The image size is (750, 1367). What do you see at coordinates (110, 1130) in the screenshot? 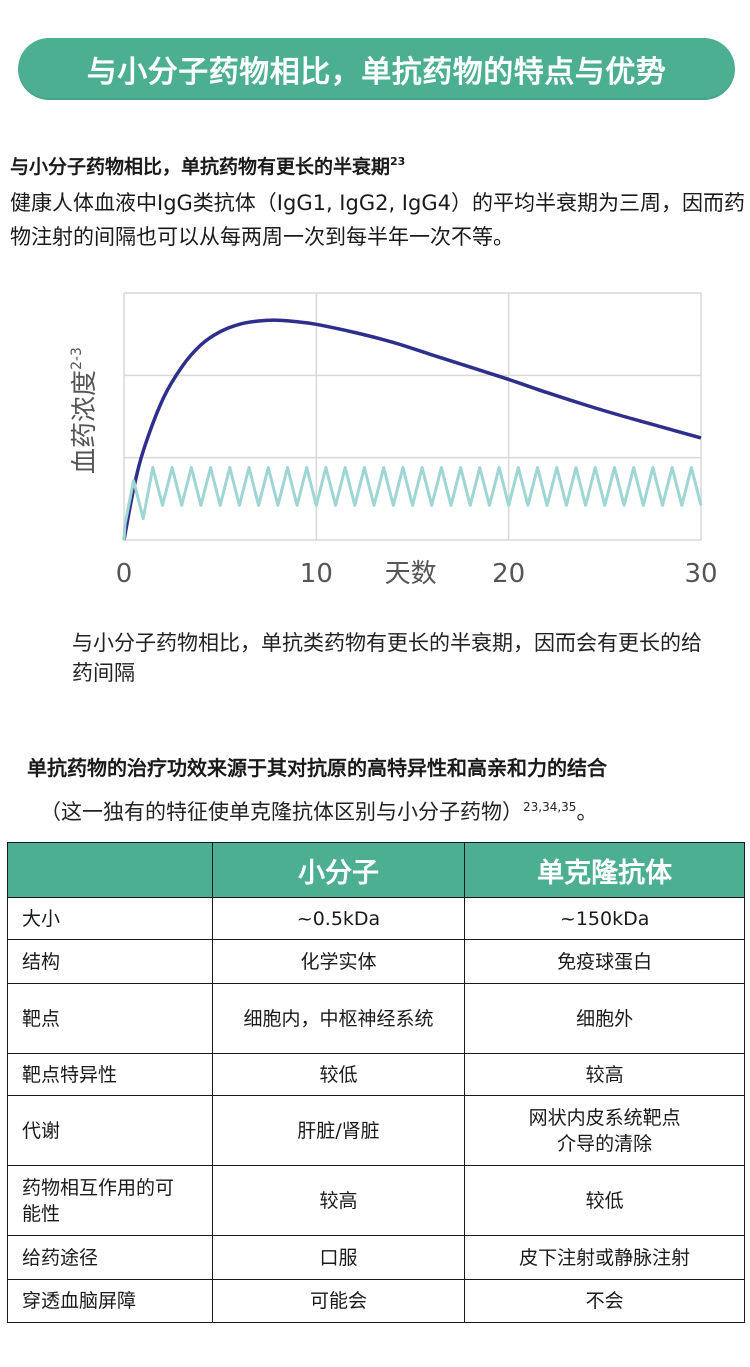
I see `table-cell: 代谢` at bounding box center [110, 1130].